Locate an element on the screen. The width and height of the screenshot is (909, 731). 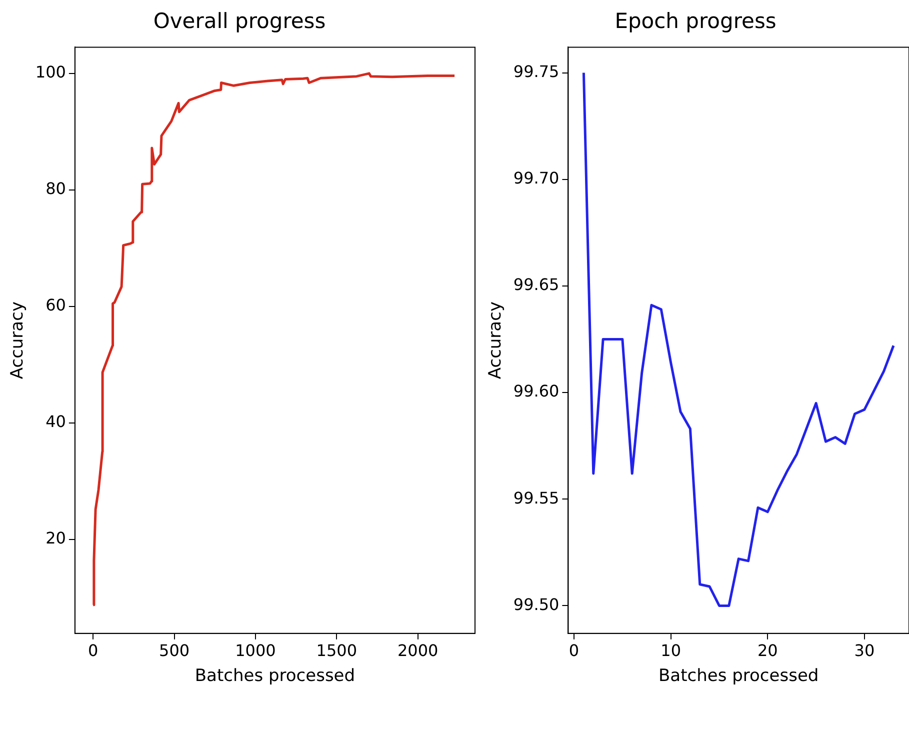
y-tick-label: 60 is located at coordinates (56, 305).